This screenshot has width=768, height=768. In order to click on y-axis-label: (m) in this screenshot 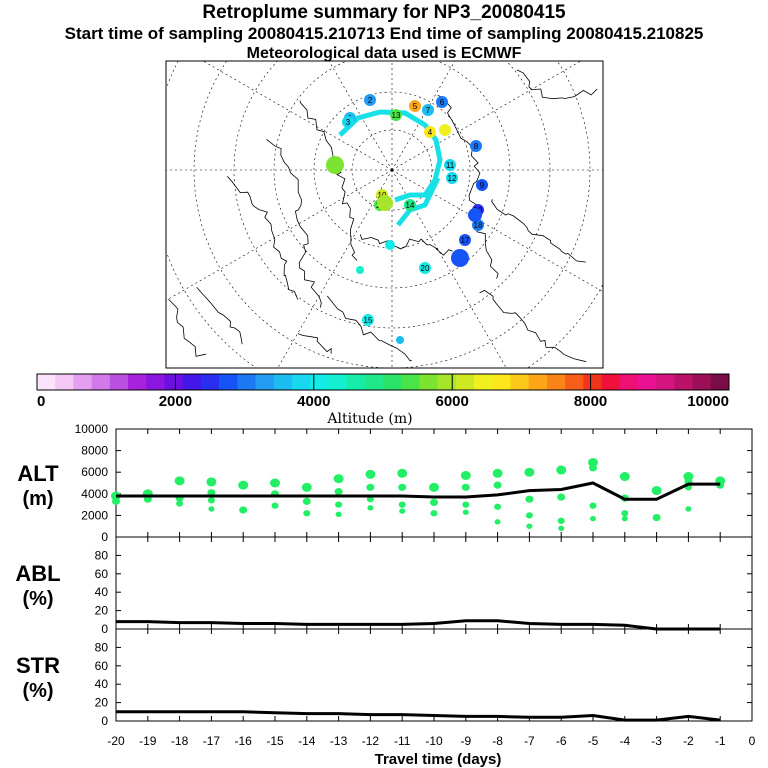, I will do `click(37, 499)`.